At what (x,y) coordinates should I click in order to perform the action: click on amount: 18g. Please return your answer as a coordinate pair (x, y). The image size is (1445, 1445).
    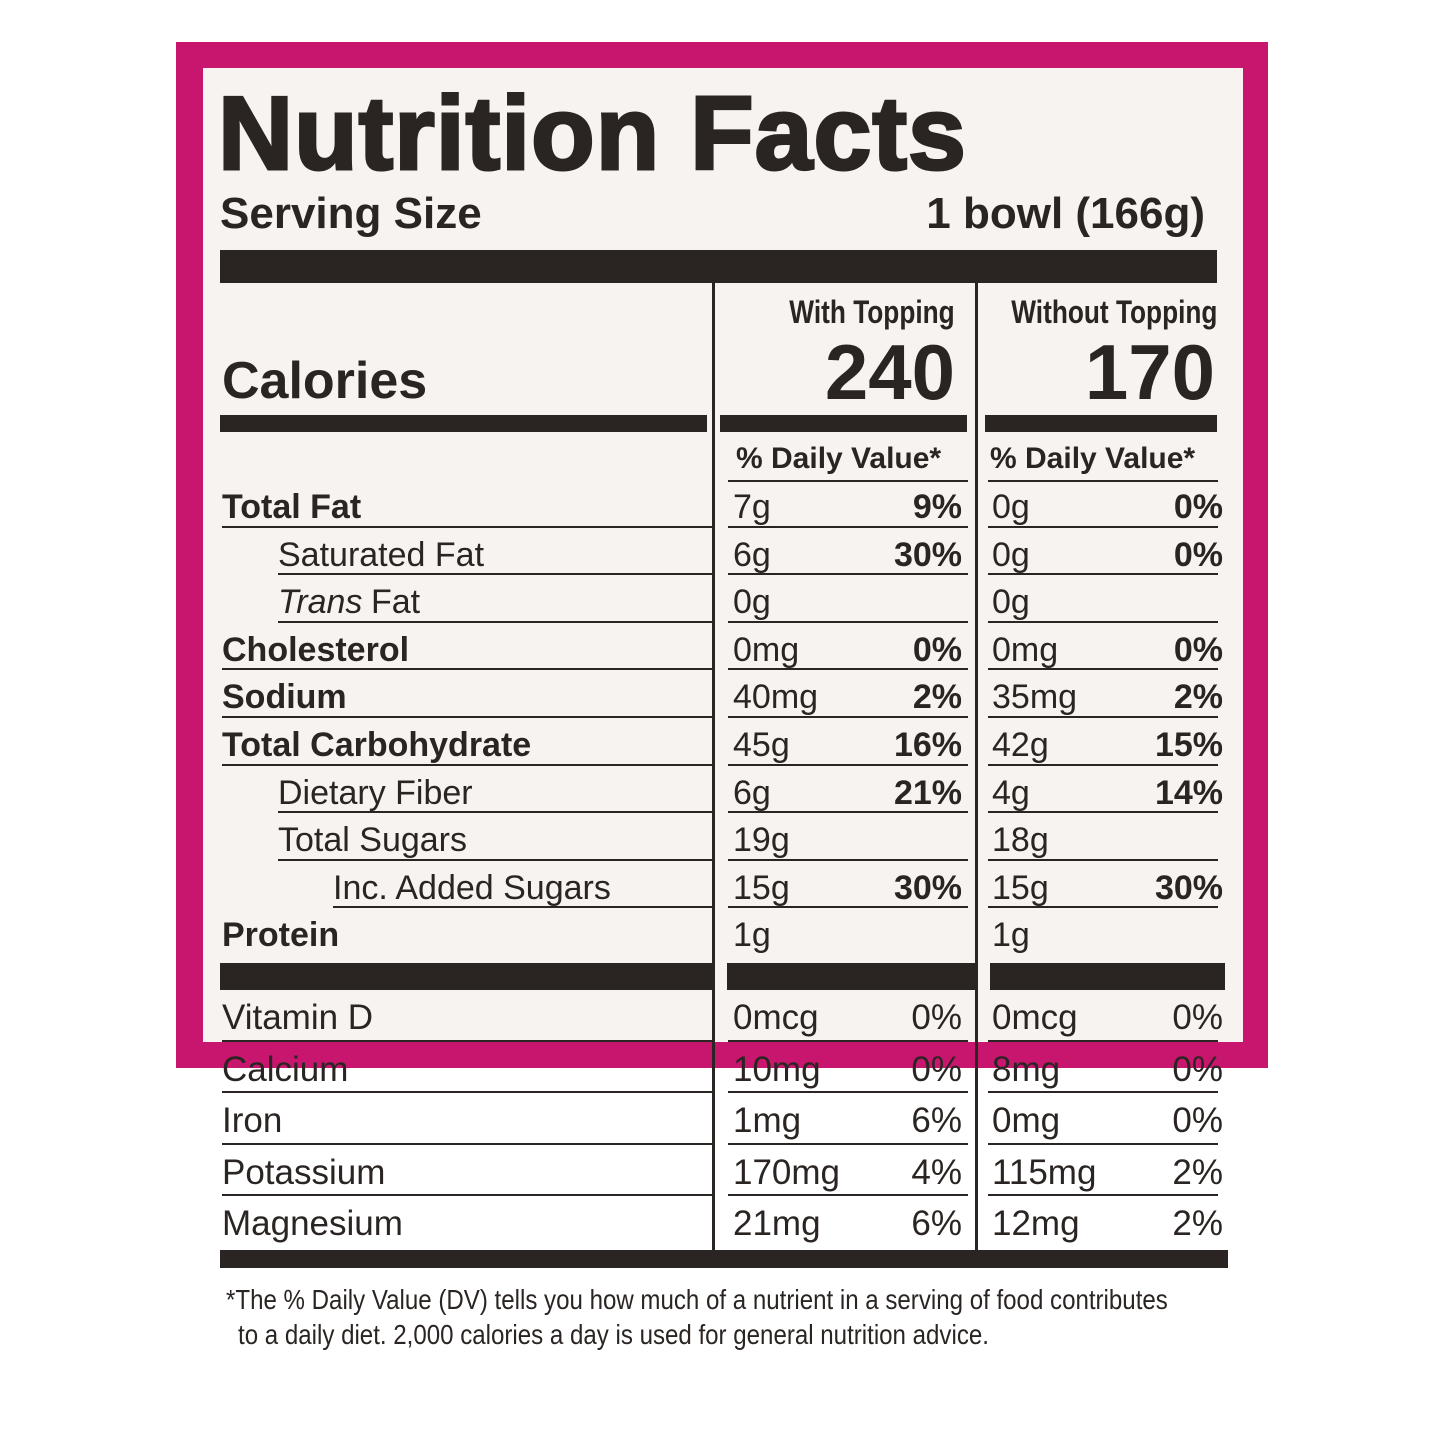
    Looking at the image, I should click on (1020, 840).